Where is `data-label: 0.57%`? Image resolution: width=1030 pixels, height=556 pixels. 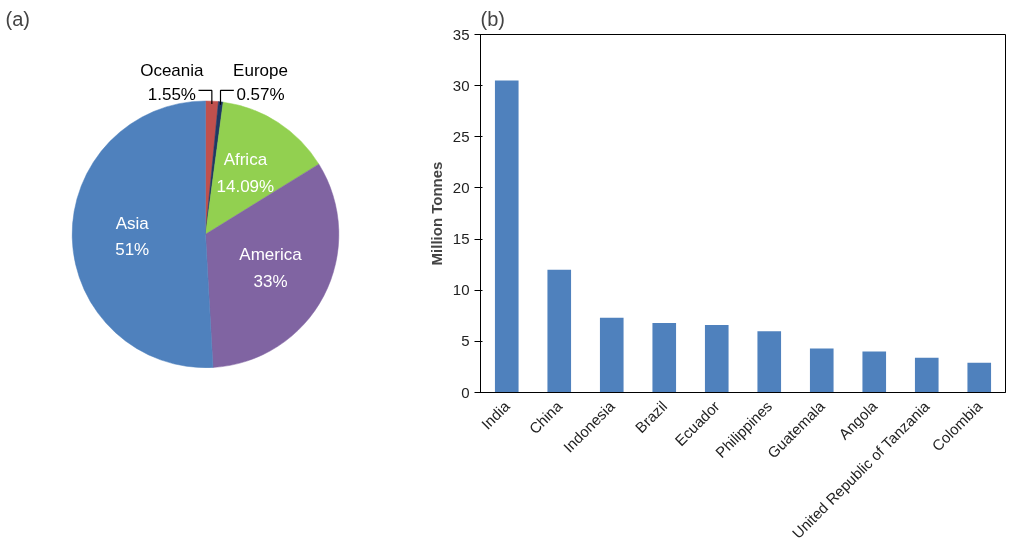
data-label: 0.57% is located at coordinates (260, 94).